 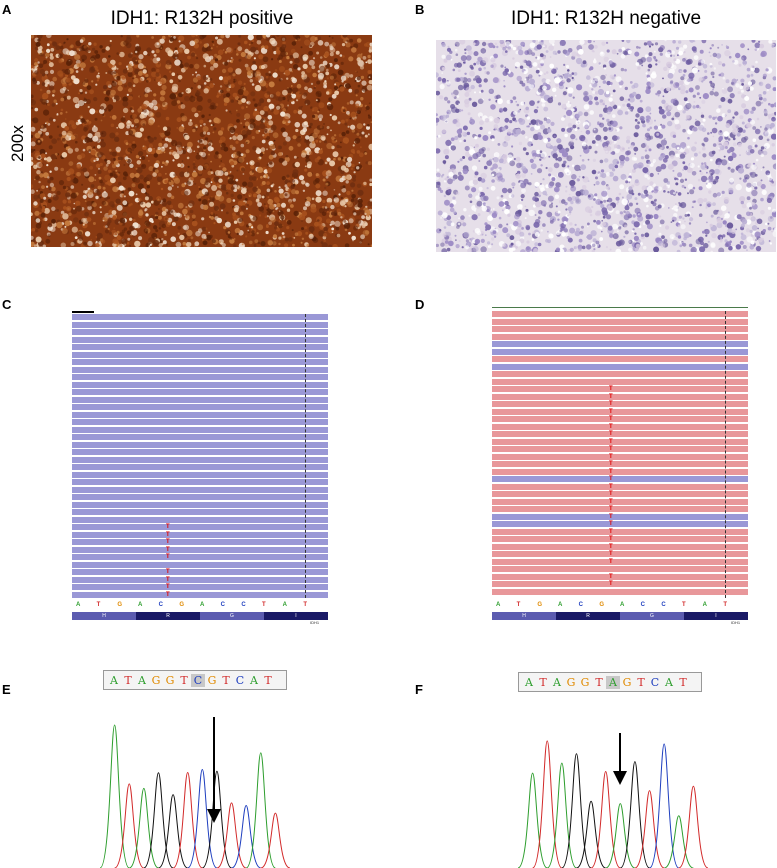 What do you see at coordinates (7, 9) in the screenshot?
I see `panel-letter-a: A` at bounding box center [7, 9].